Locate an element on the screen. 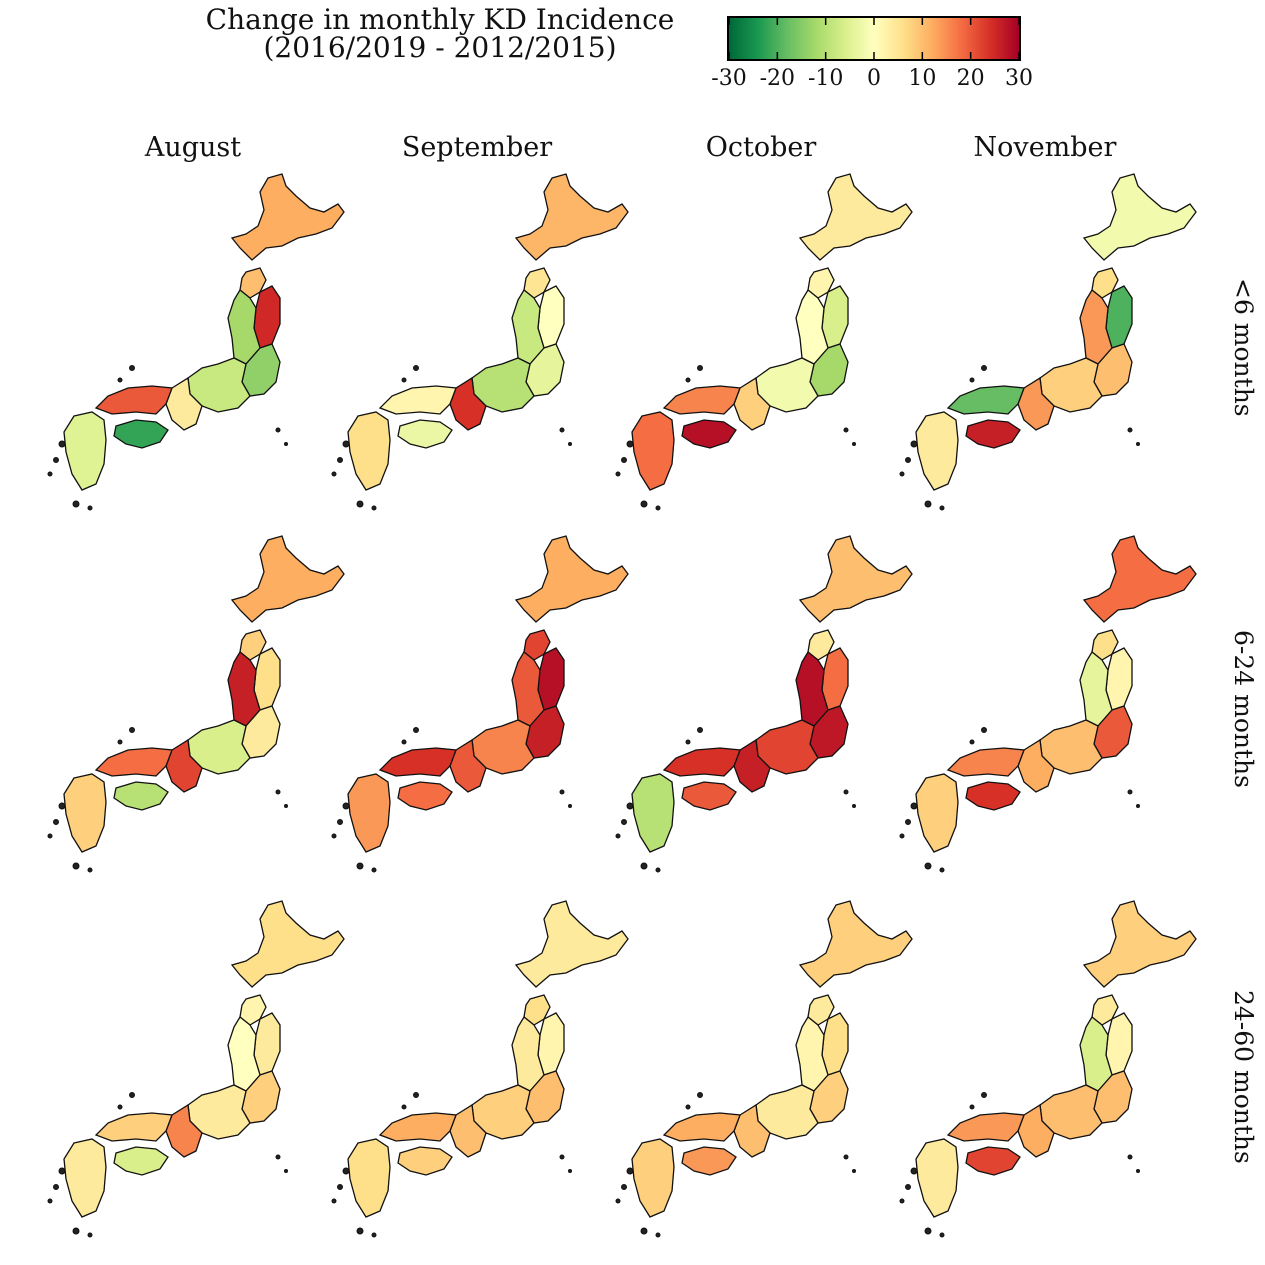  colorbar-tick-label: 10 is located at coordinates (922, 78).